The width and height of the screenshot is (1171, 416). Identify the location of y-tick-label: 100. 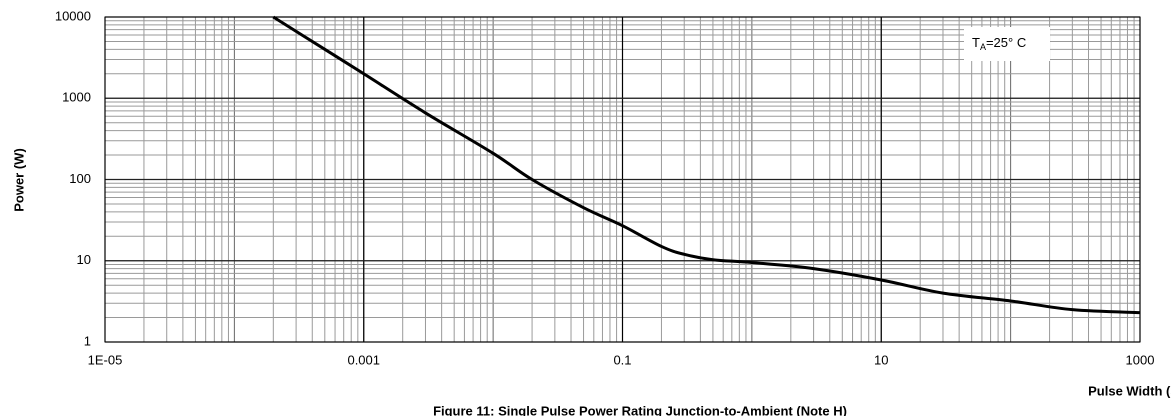
(80, 178).